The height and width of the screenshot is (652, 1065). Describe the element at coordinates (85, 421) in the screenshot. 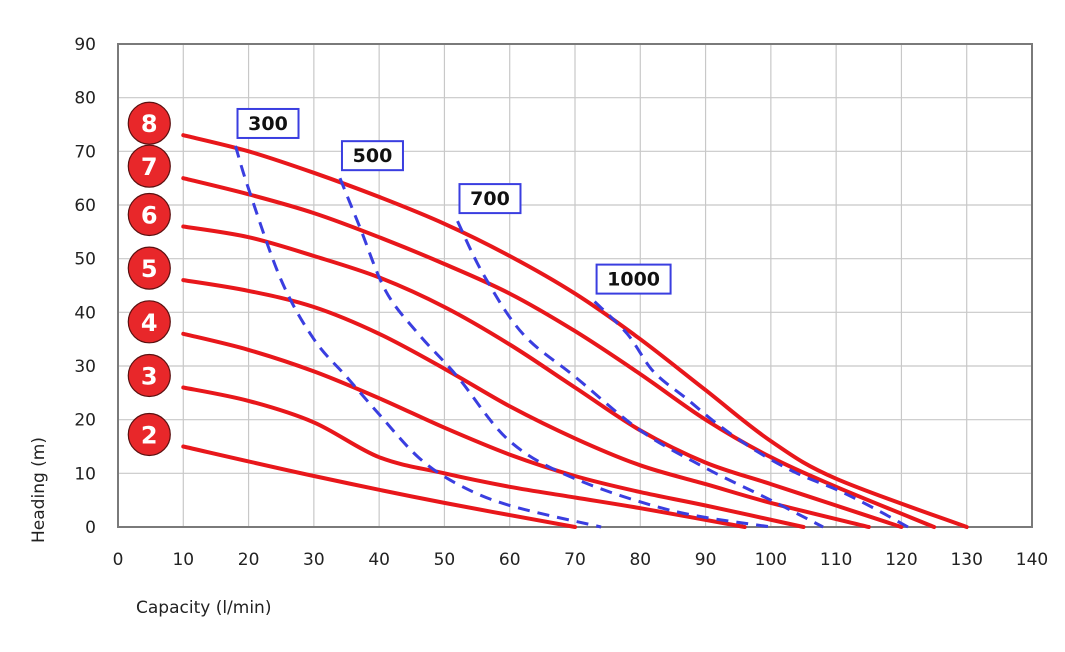

I see `y-tick-label: 20` at that location.